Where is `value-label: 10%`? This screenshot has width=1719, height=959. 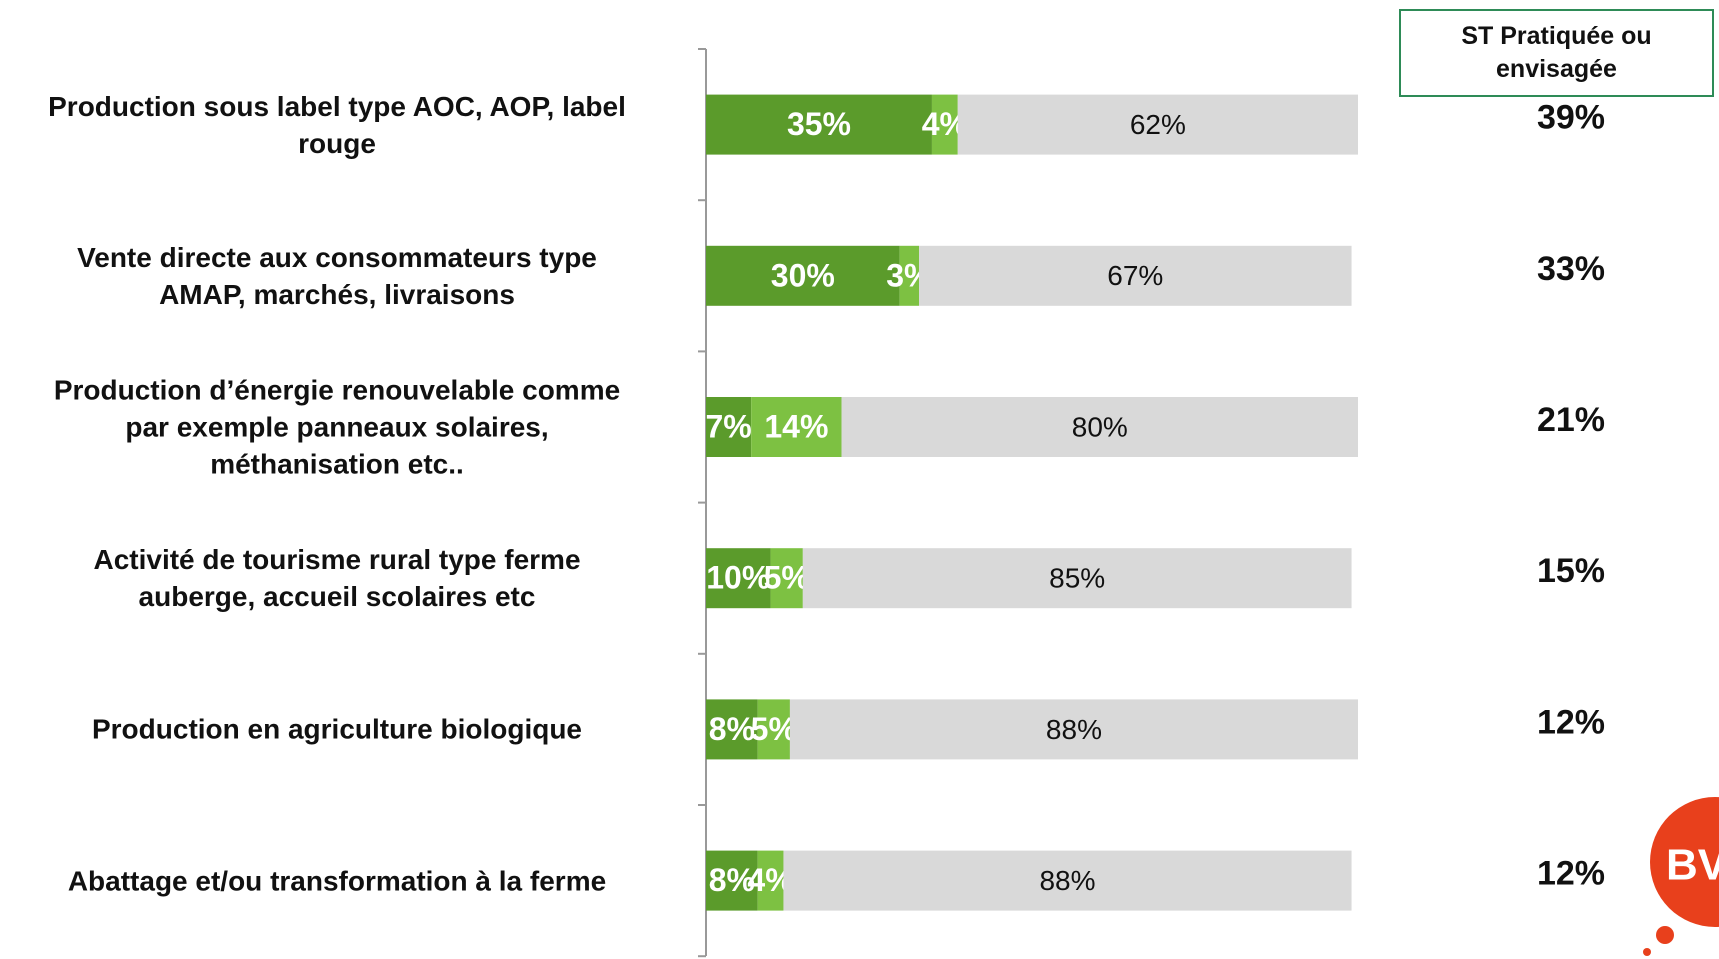 value-label: 10% is located at coordinates (738, 578).